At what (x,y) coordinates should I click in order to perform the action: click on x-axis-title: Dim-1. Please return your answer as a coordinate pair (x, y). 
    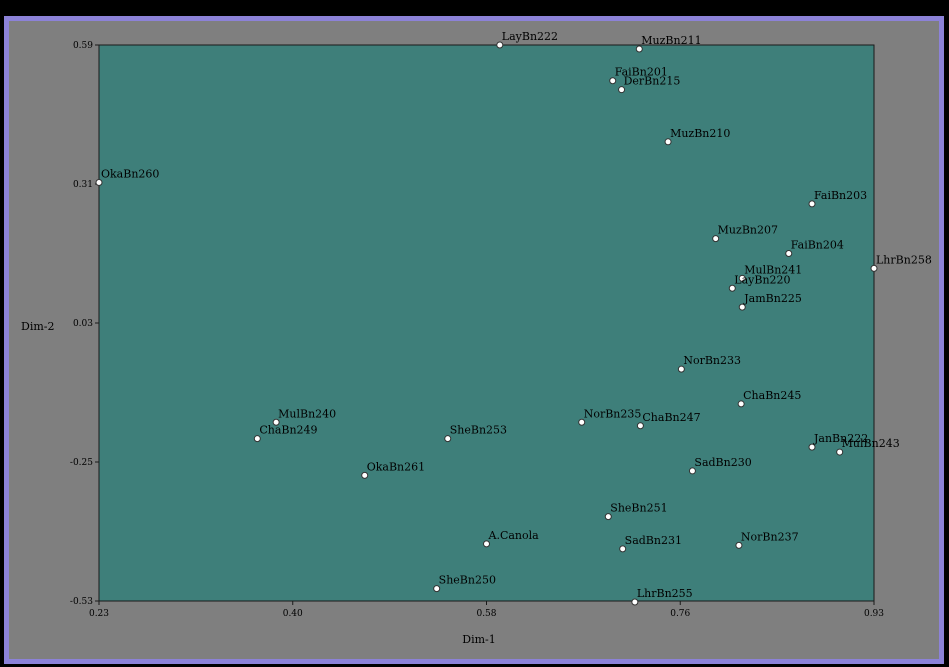
    Looking at the image, I should click on (478, 639).